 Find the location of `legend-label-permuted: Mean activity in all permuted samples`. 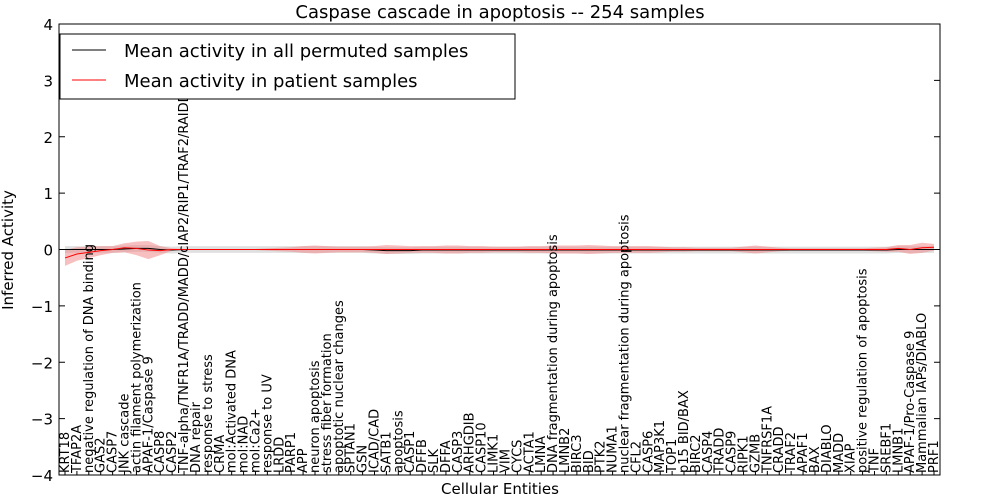

legend-label-permuted: Mean activity in all permuted samples is located at coordinates (296, 51).